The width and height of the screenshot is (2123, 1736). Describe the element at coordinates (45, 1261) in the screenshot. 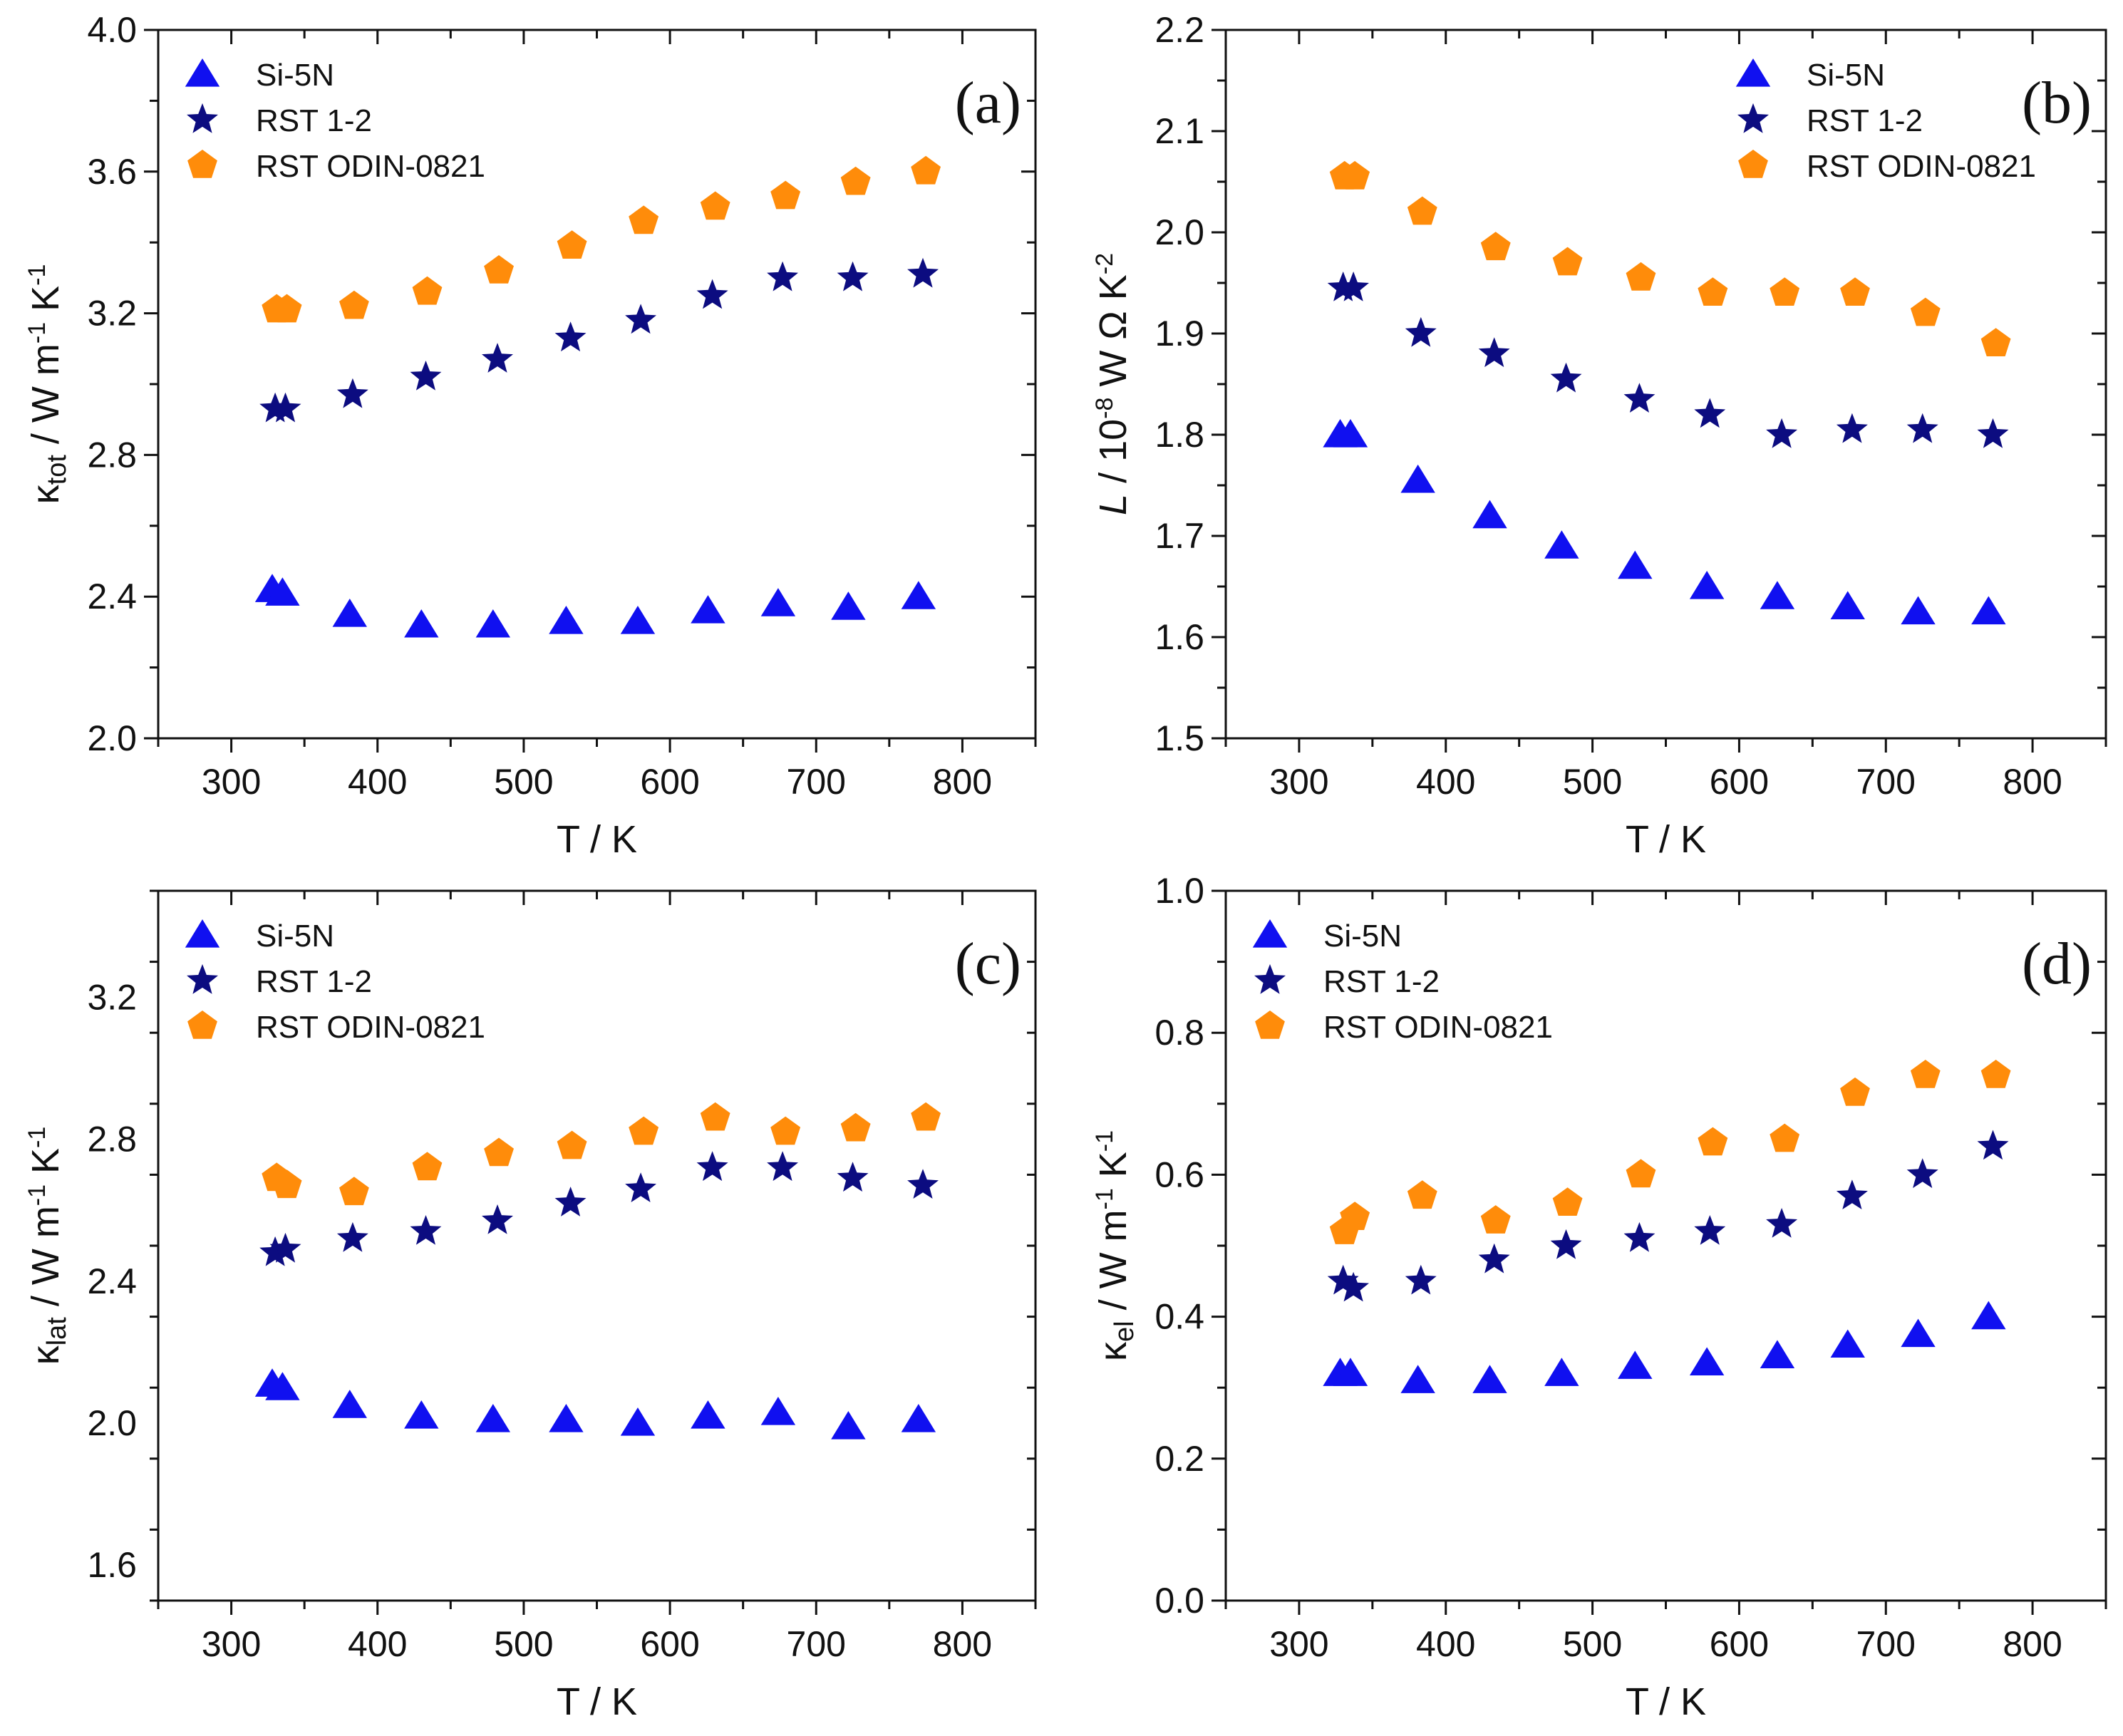

I see `y-axis-label-part: / W m` at that location.